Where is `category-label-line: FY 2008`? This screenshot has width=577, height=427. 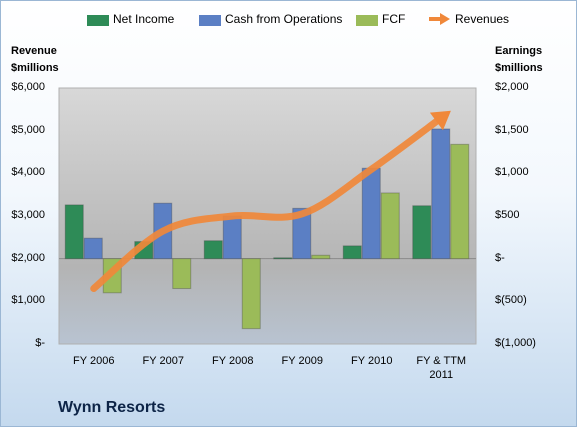
category-label-line: FY 2008 is located at coordinates (233, 361).